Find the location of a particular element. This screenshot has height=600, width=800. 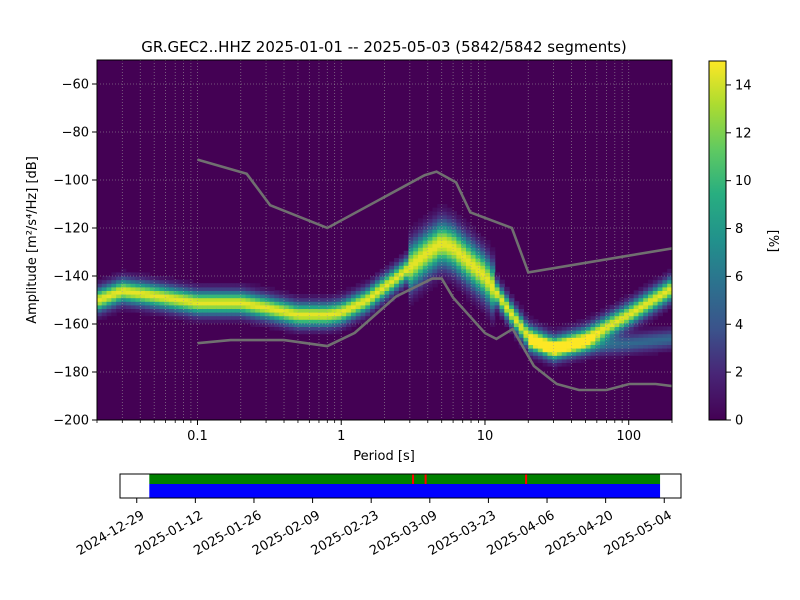

timeline-bars is located at coordinates (405, 486).